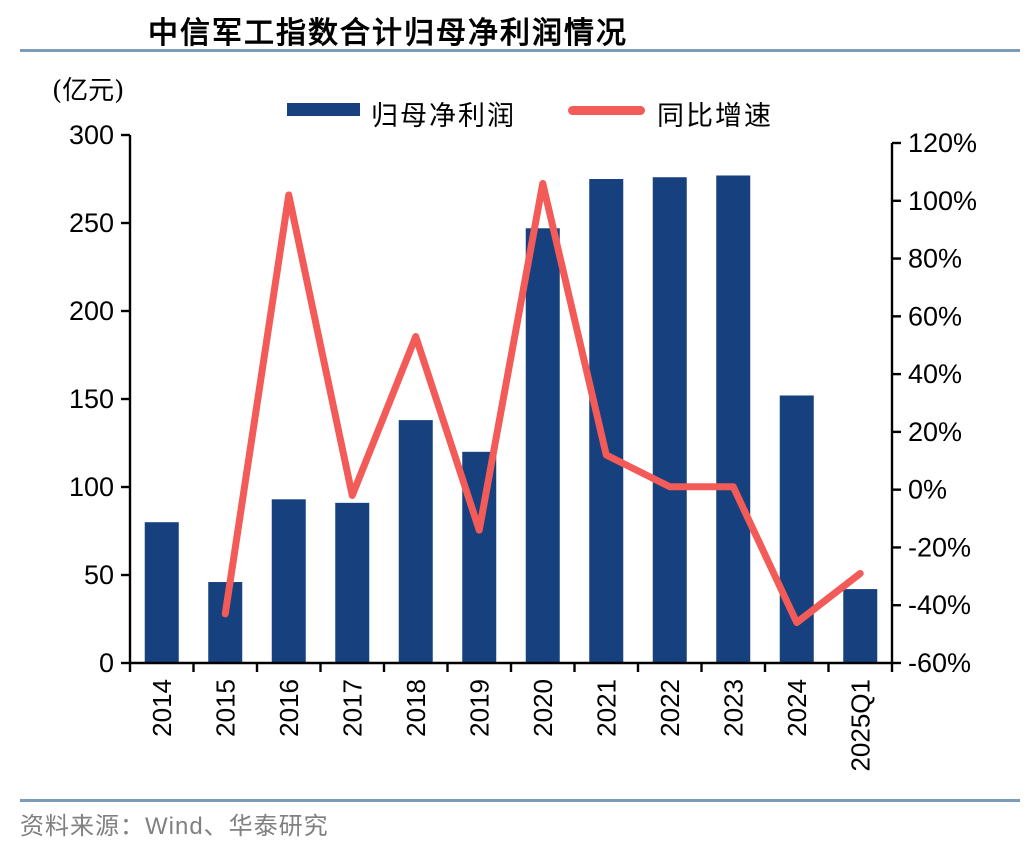 This screenshot has height=852, width=1036. I want to click on right-axis-tick-label: 20%, so click(935, 432).